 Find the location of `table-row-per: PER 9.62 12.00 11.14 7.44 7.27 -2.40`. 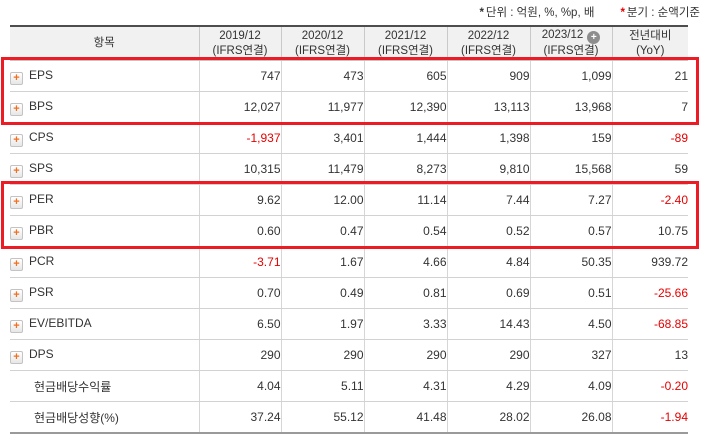

table-row-per: PER 9.62 12.00 11.14 7.44 7.27 -2.40 is located at coordinates (349, 200).